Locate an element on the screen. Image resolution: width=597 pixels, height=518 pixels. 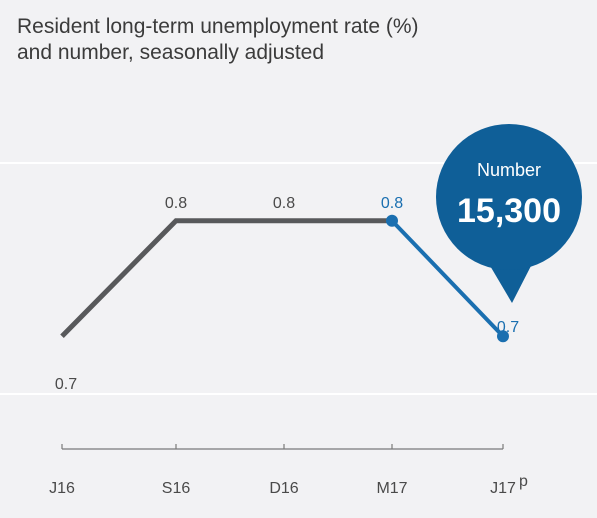
callout-bubble is located at coordinates (509, 197).